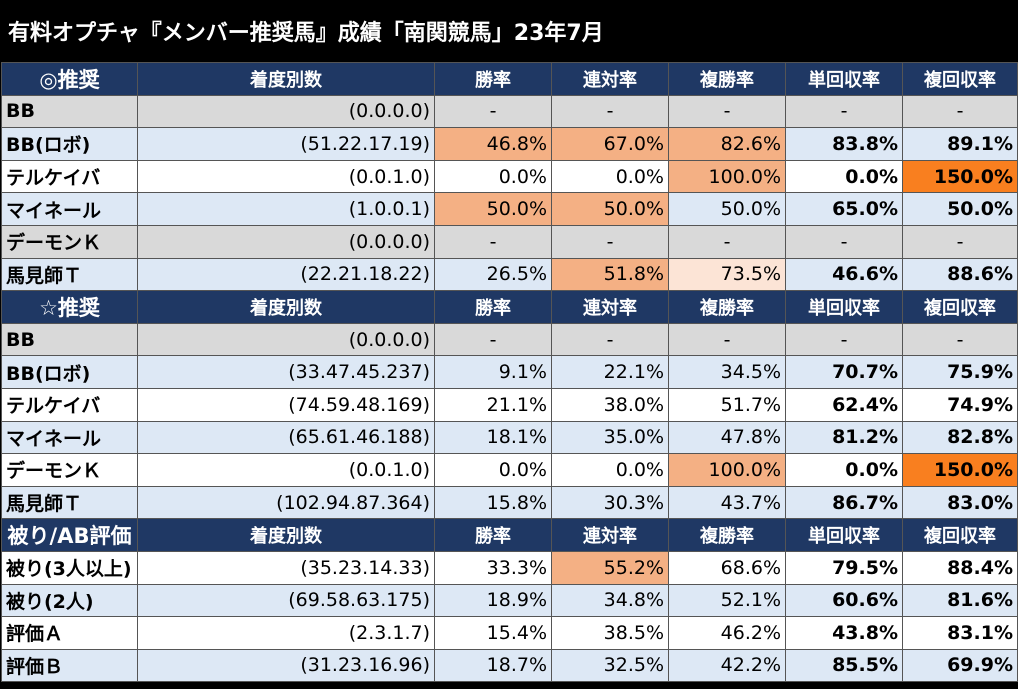  I want to click on quinella-rate: 67.0%, so click(610, 144).